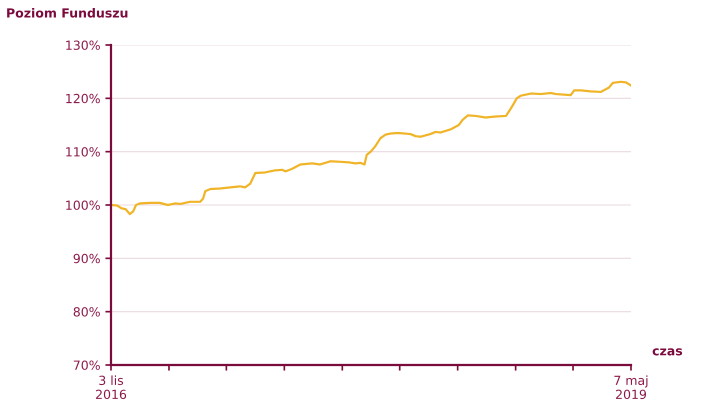  What do you see at coordinates (87, 365) in the screenshot?
I see `y-tick-label: 70%` at bounding box center [87, 365].